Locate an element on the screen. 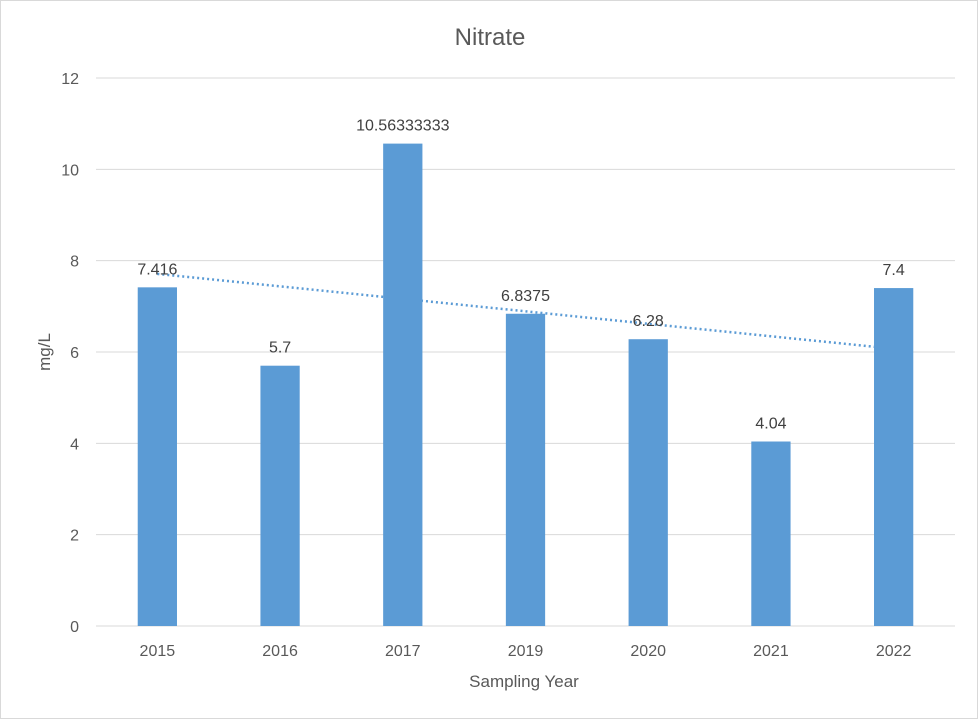 The width and height of the screenshot is (978, 720). x-axis-label: Sampling Year is located at coordinates (524, 681).